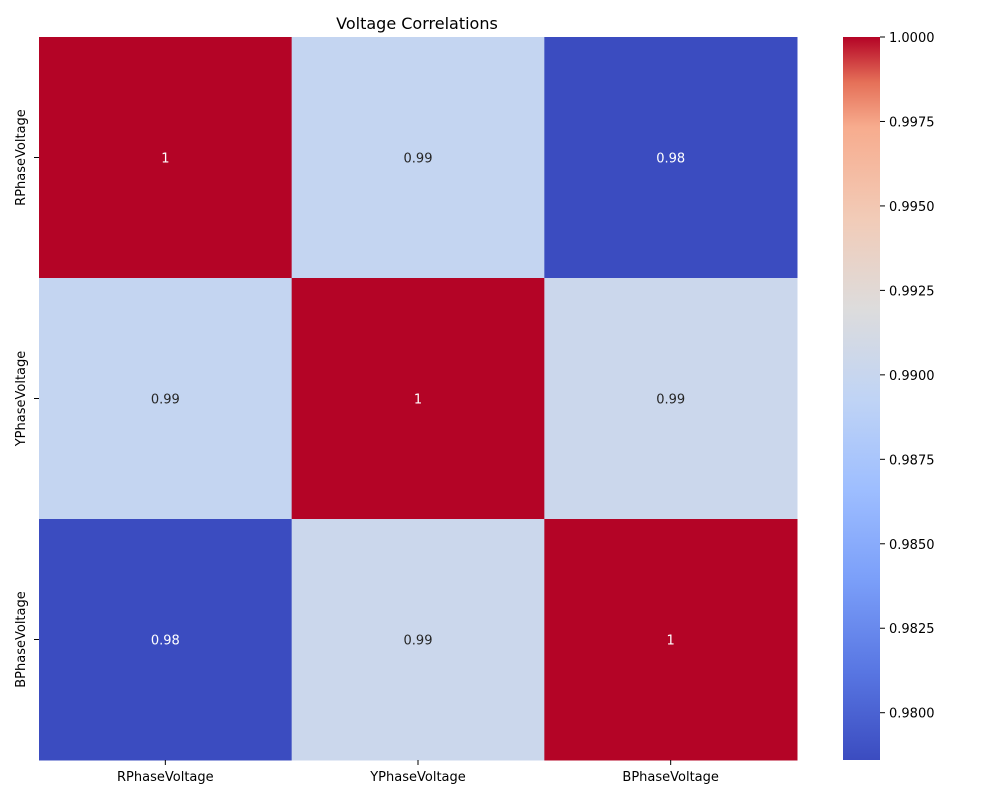 Image resolution: width=1000 pixels, height=800 pixels. Describe the element at coordinates (165, 777) in the screenshot. I see `x-tick-label: RPhaseVoltage` at that location.